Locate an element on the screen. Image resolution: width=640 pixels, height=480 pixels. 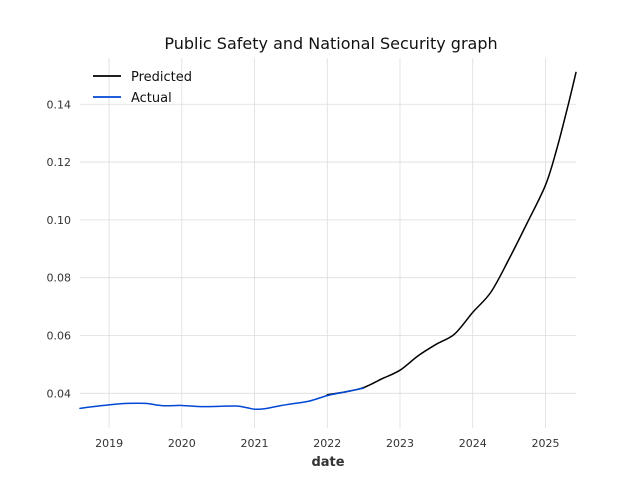
x-tick-label: 2022 is located at coordinates (327, 443).